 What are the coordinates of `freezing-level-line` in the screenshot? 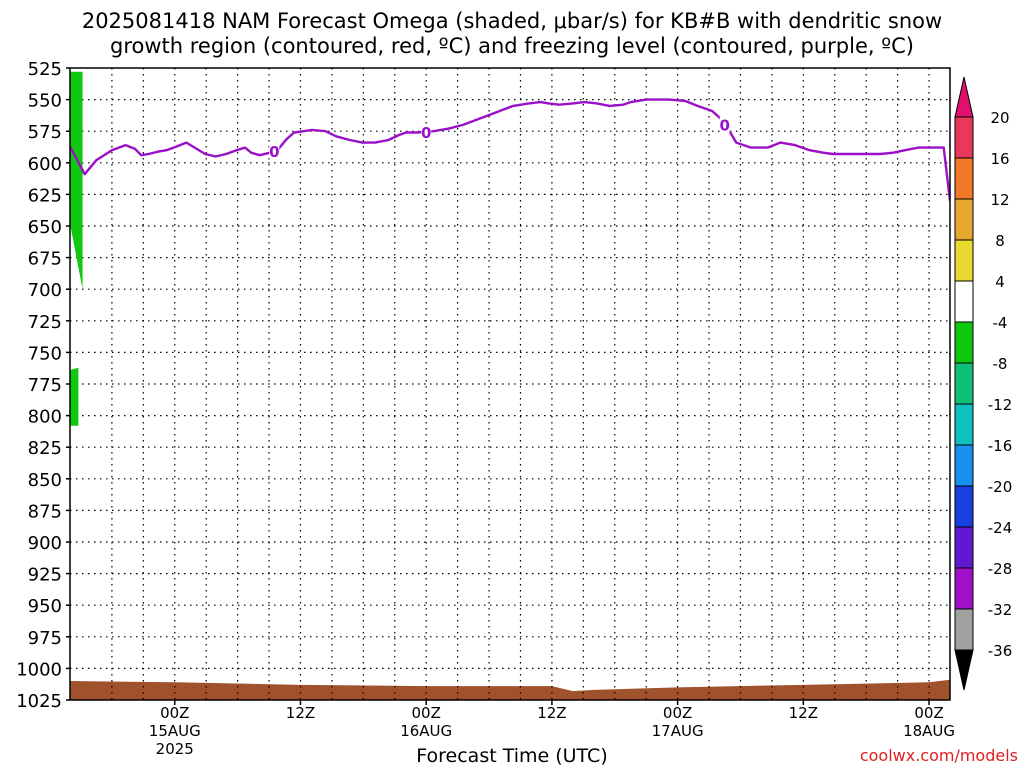 It's located at (510, 149).